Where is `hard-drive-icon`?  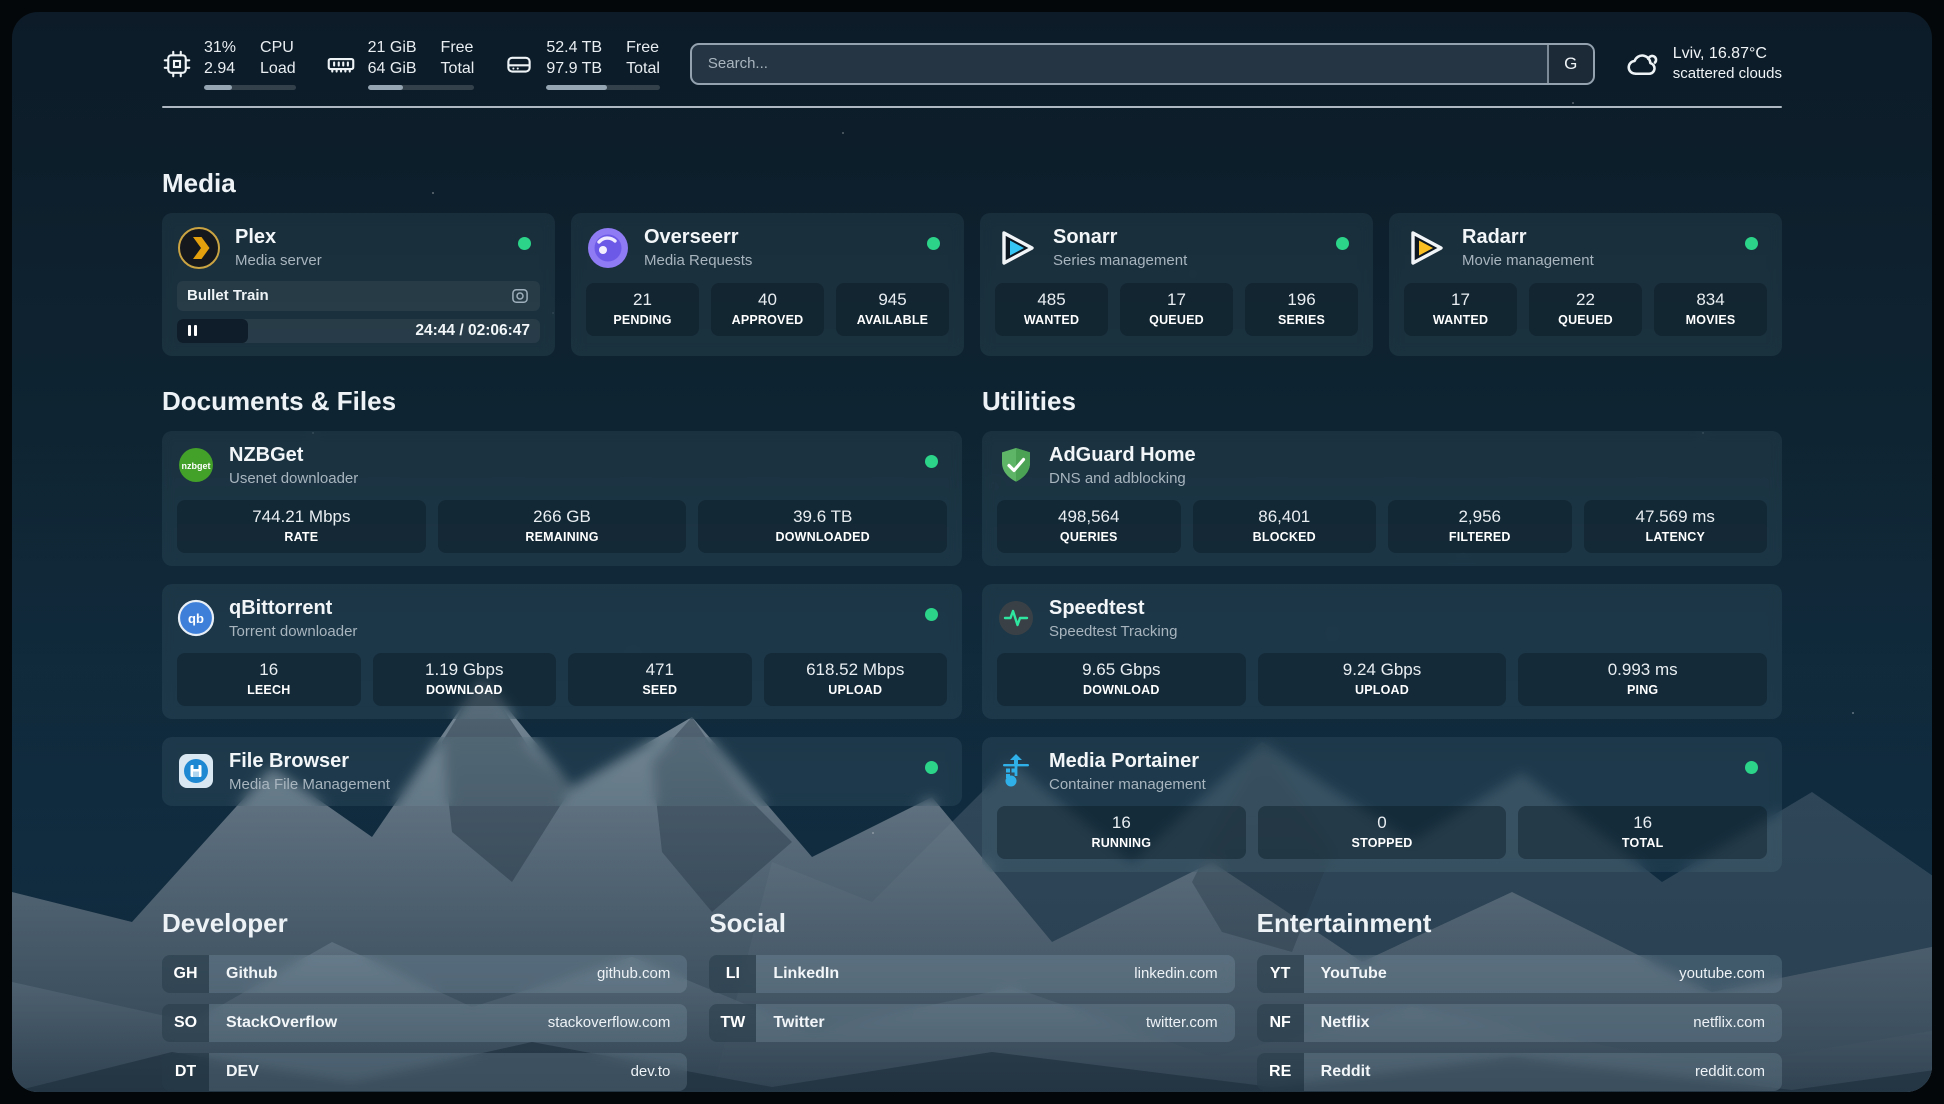
hard-drive-icon is located at coordinates (519, 64).